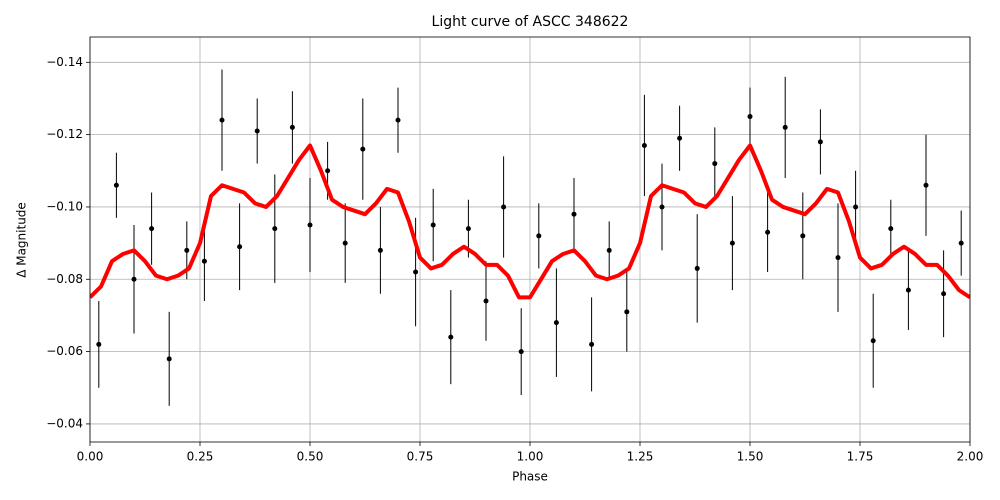 The height and width of the screenshot is (500, 1000). Describe the element at coordinates (860, 457) in the screenshot. I see `x-tick-label: 1.75` at that location.